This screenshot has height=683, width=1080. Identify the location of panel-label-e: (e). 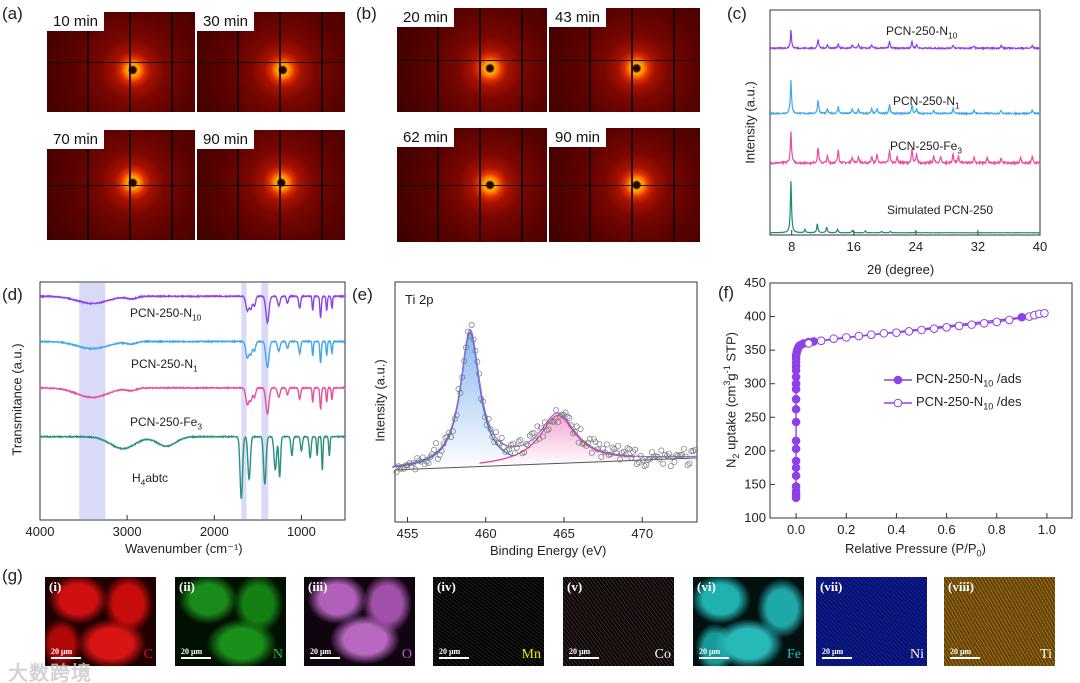
(362, 294).